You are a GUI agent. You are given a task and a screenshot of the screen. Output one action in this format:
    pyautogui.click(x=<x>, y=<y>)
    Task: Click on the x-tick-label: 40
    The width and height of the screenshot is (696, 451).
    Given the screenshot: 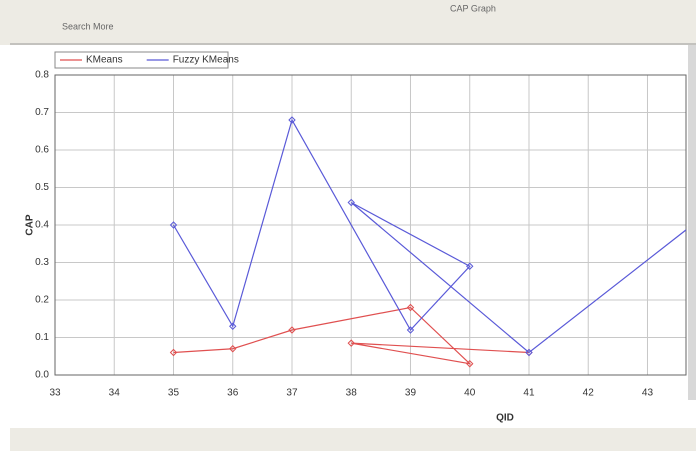 What is the action you would take?
    pyautogui.click(x=470, y=393)
    